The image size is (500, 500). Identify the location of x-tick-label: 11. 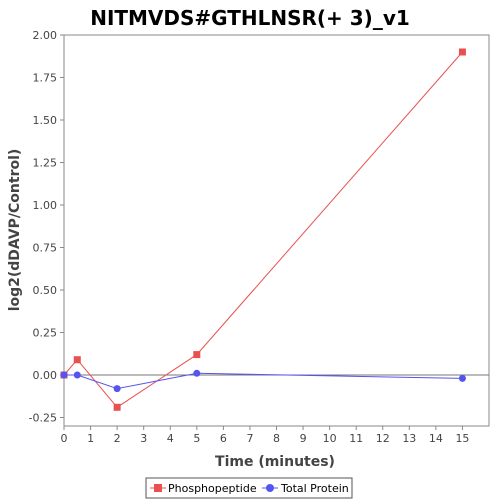
(356, 438).